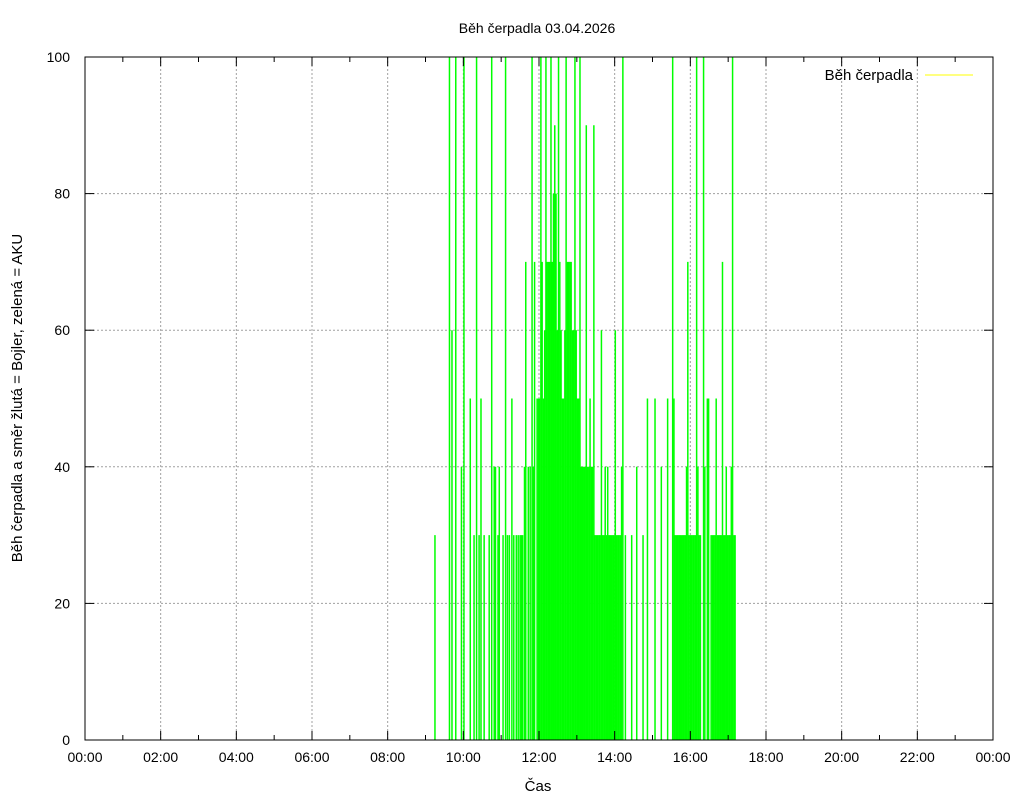  I want to click on y-tick-labels: 0 20 40 60 80 100, so click(59, 398).